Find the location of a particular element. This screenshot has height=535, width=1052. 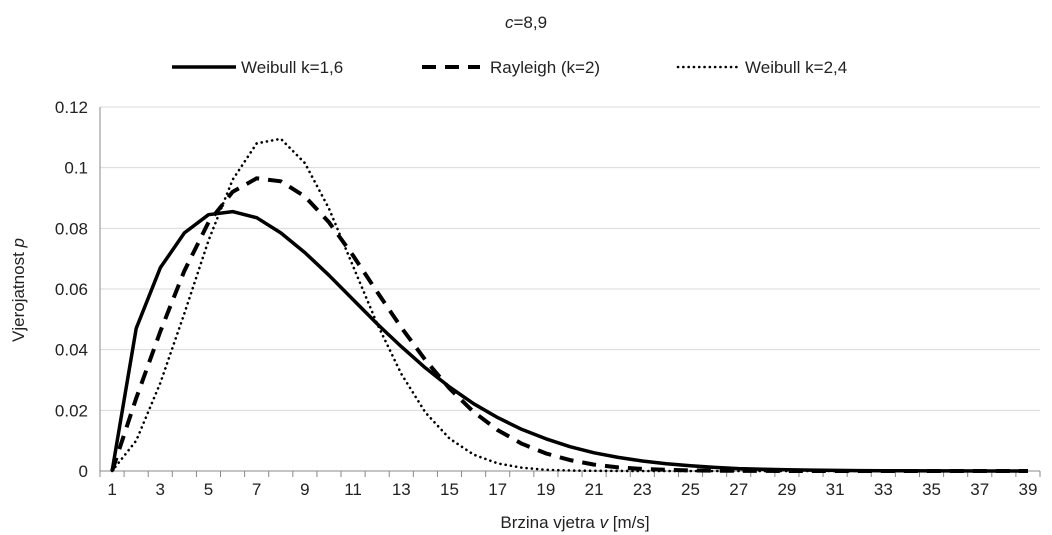

x-tick-label: 27 is located at coordinates (738, 489).